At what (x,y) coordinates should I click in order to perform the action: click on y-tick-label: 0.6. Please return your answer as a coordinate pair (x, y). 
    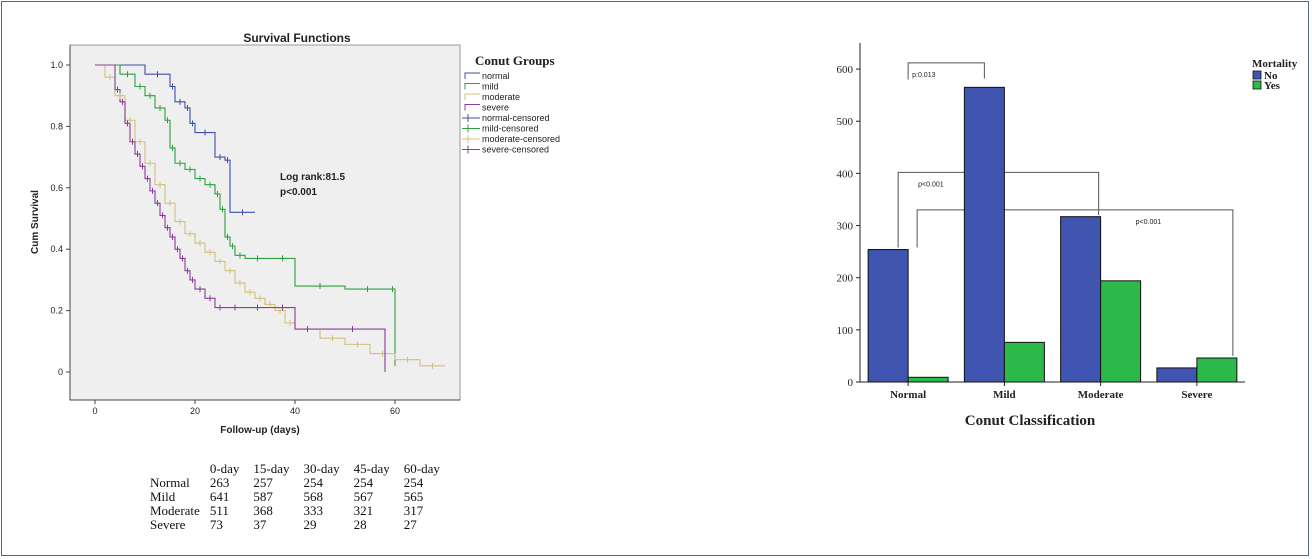
    Looking at the image, I should click on (56, 188).